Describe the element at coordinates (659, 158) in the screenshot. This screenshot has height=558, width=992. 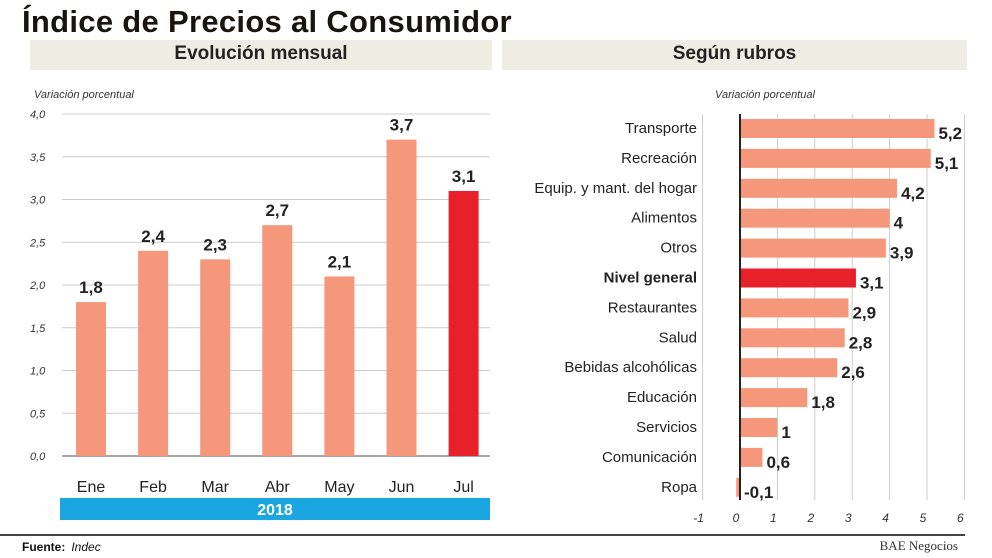
I see `category-label: Recreación` at that location.